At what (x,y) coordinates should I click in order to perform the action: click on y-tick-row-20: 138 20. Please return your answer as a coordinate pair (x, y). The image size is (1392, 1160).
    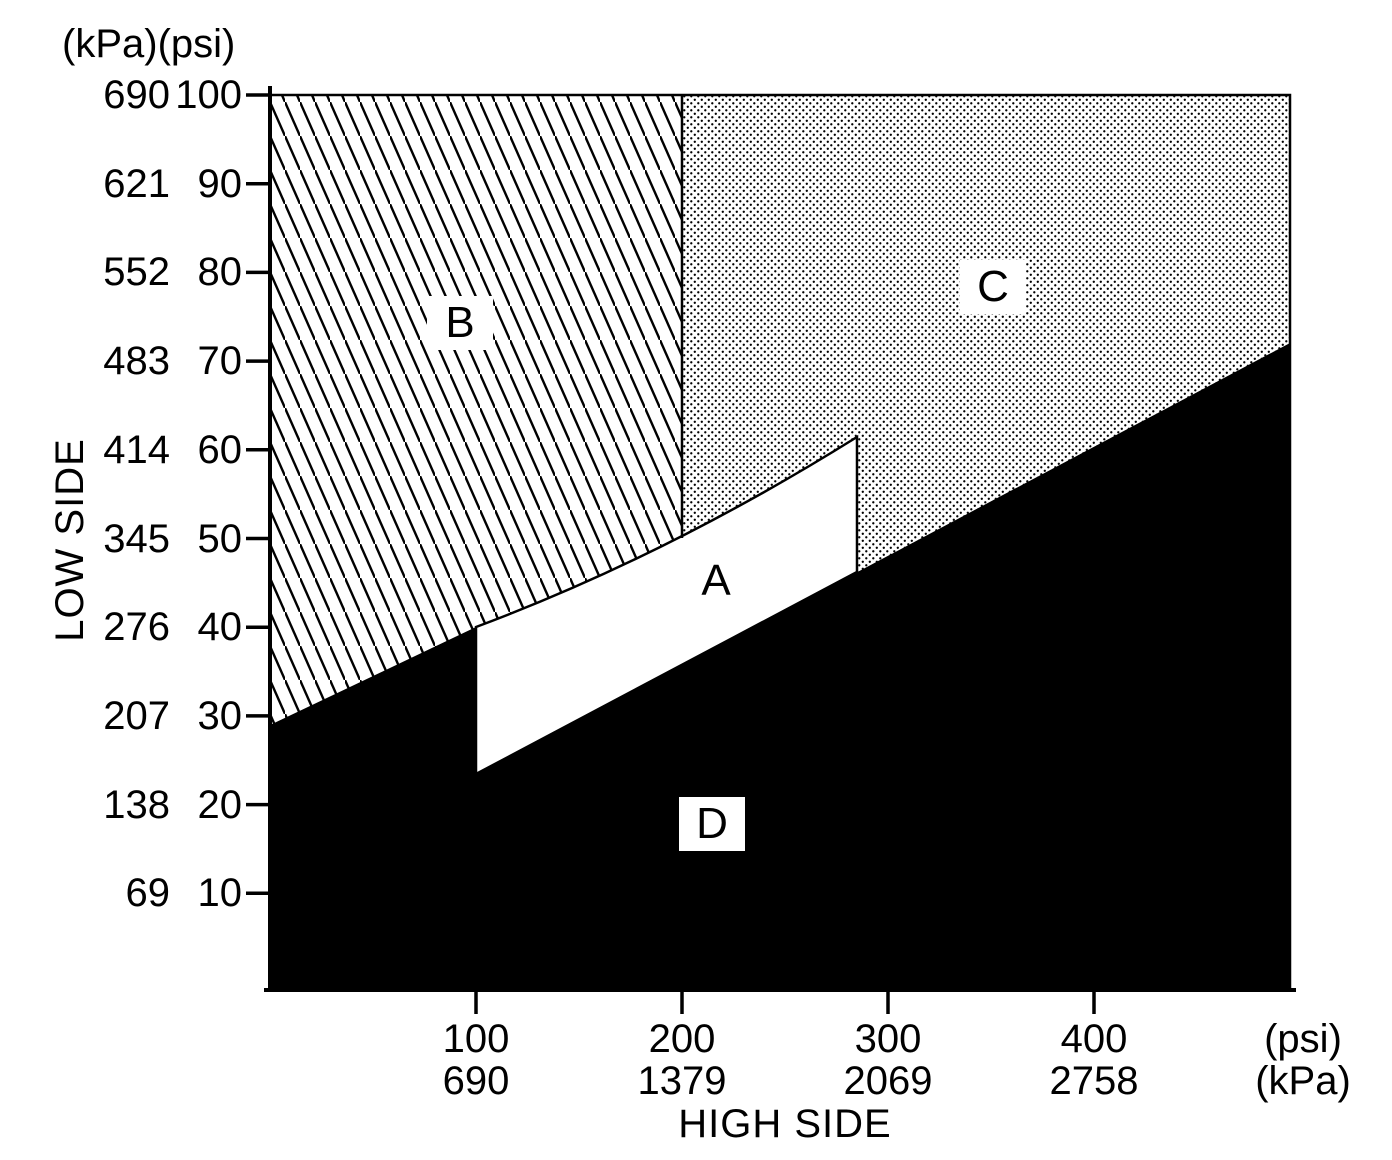
    Looking at the image, I should click on (150, 805).